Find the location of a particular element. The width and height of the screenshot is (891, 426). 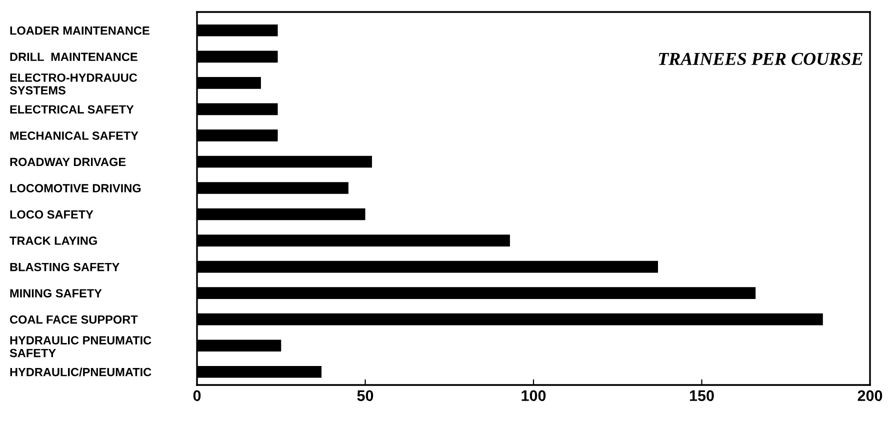

y-tick-label: ELECTRO-HYDRAUUC SYSTEMS is located at coordinates (74, 84).